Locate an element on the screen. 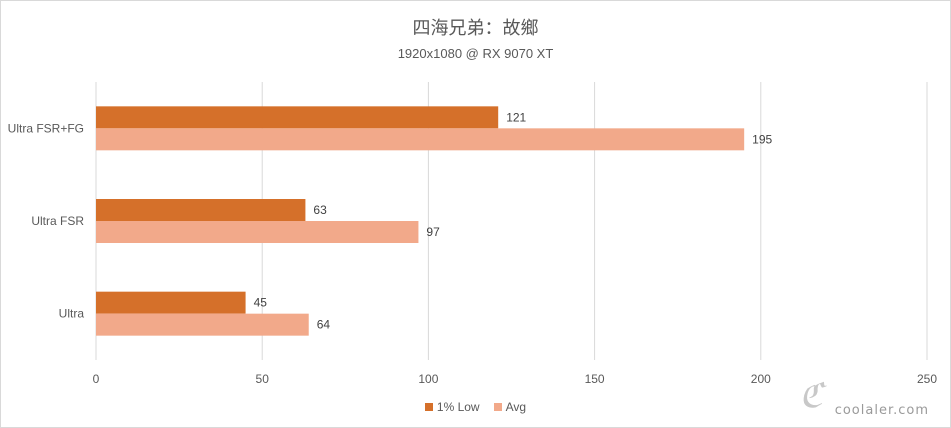  legend-item-1pct-low: 1% Low is located at coordinates (452, 407).